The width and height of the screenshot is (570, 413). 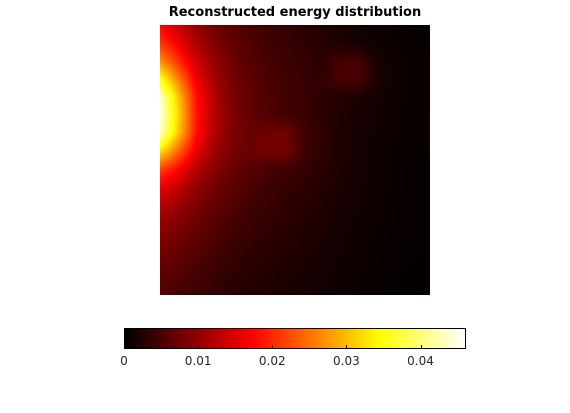 What do you see at coordinates (198, 361) in the screenshot?
I see `colorbar-tick-label: 0.01` at bounding box center [198, 361].